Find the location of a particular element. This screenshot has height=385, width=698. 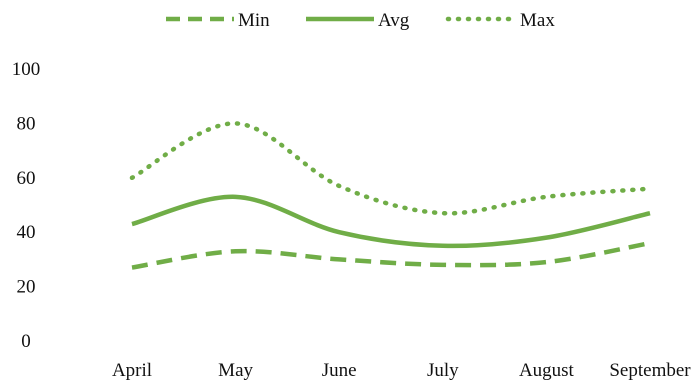

x-tick-label: May is located at coordinates (235, 370).